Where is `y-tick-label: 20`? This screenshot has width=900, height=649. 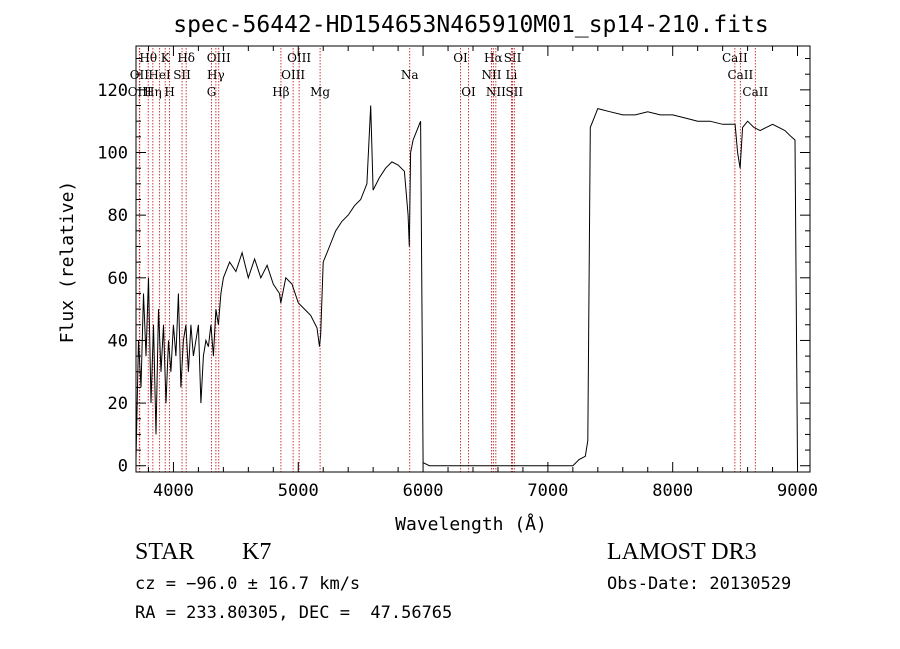
y-tick-label: 20 is located at coordinates (118, 404).